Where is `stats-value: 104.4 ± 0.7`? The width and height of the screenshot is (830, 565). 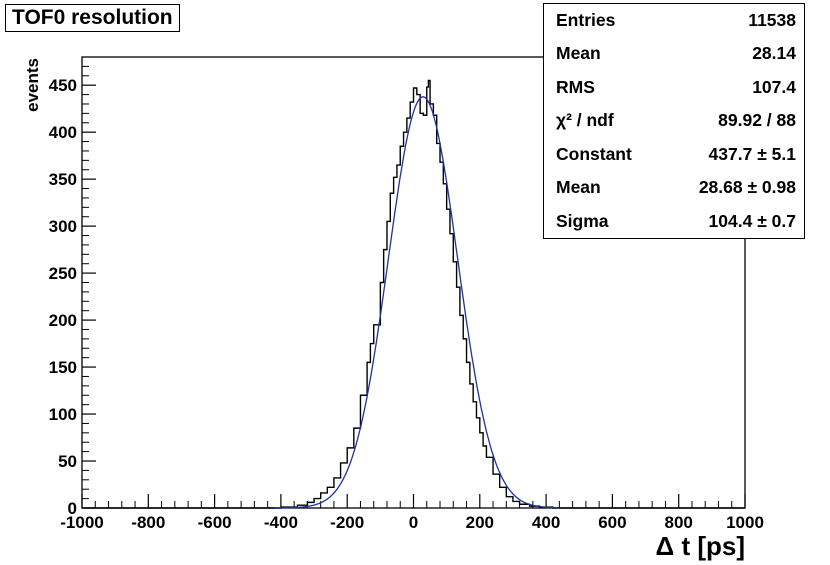
stats-value: 104.4 ± 0.7 is located at coordinates (752, 220).